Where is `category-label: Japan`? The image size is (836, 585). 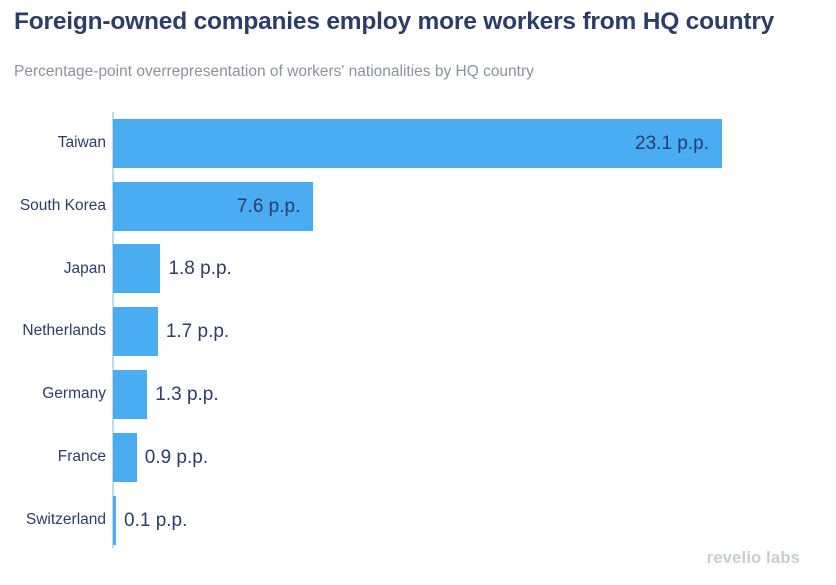 category-label: Japan is located at coordinates (84, 268).